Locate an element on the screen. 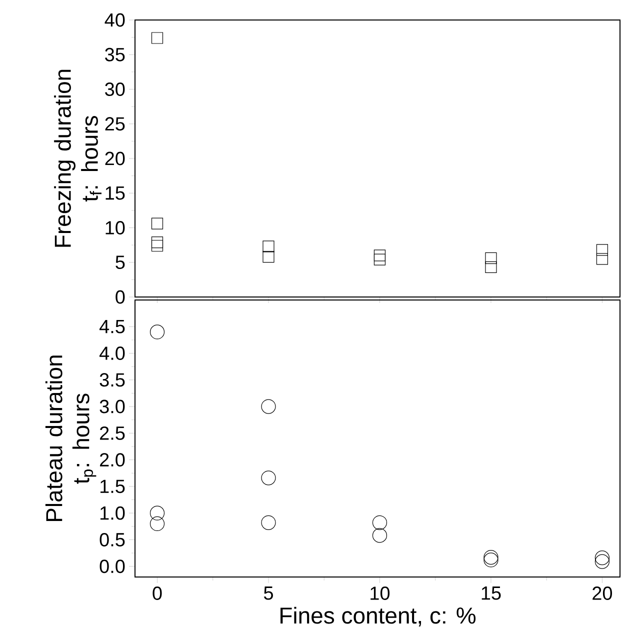 This screenshot has height=642, width=625. x-tick-label: 5 is located at coordinates (268, 593).